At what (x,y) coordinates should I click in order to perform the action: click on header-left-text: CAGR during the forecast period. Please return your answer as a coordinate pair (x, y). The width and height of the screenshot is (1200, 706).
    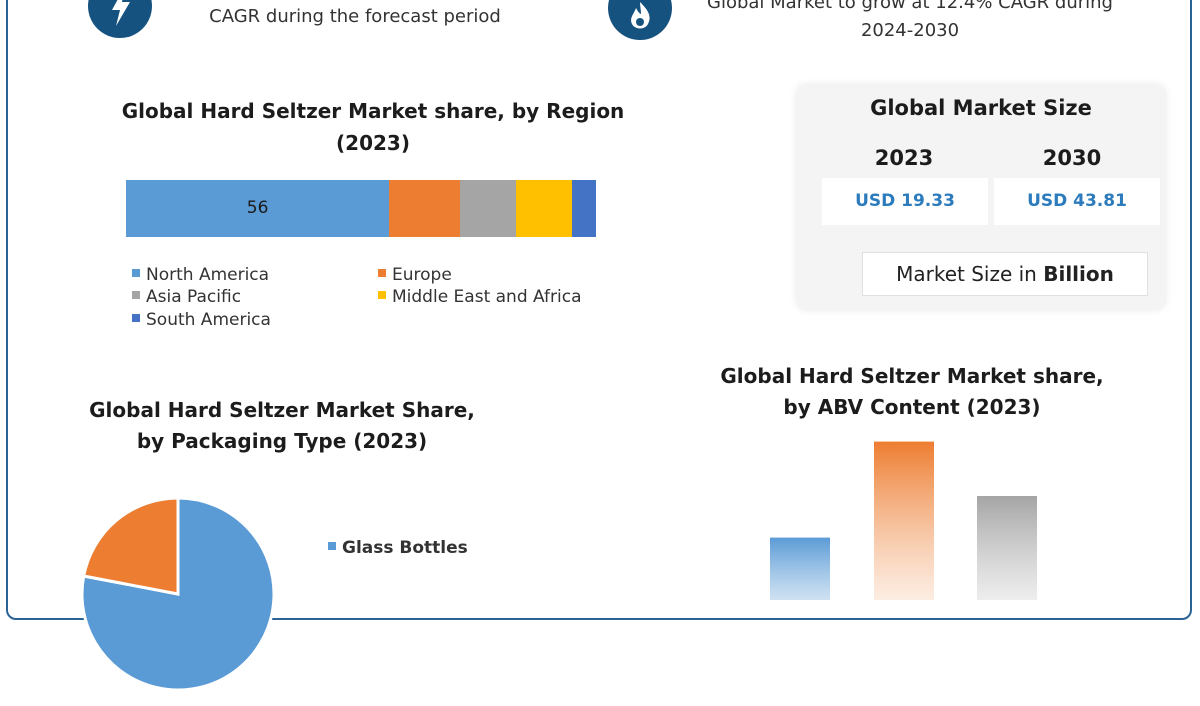
    Looking at the image, I should click on (355, 16).